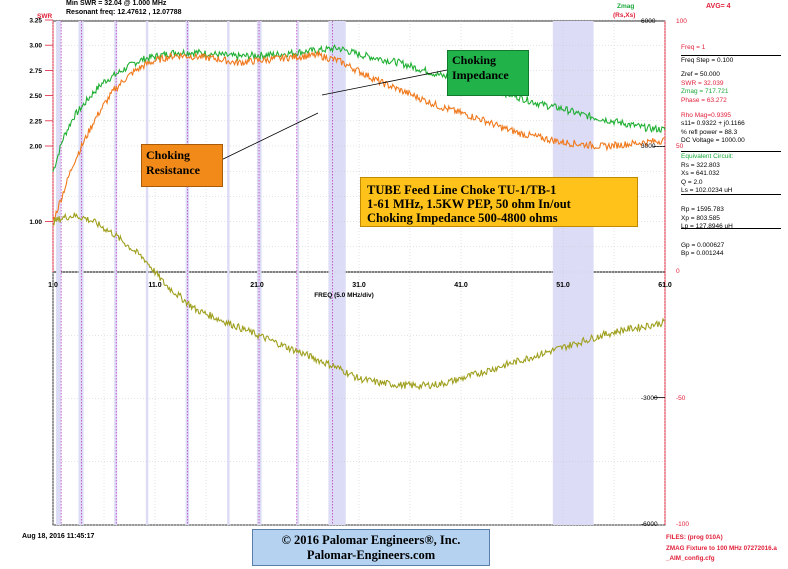 This screenshot has height=569, width=788. What do you see at coordinates (35, 46) in the screenshot?
I see `swr-tick-label: 3.00` at bounding box center [35, 46].